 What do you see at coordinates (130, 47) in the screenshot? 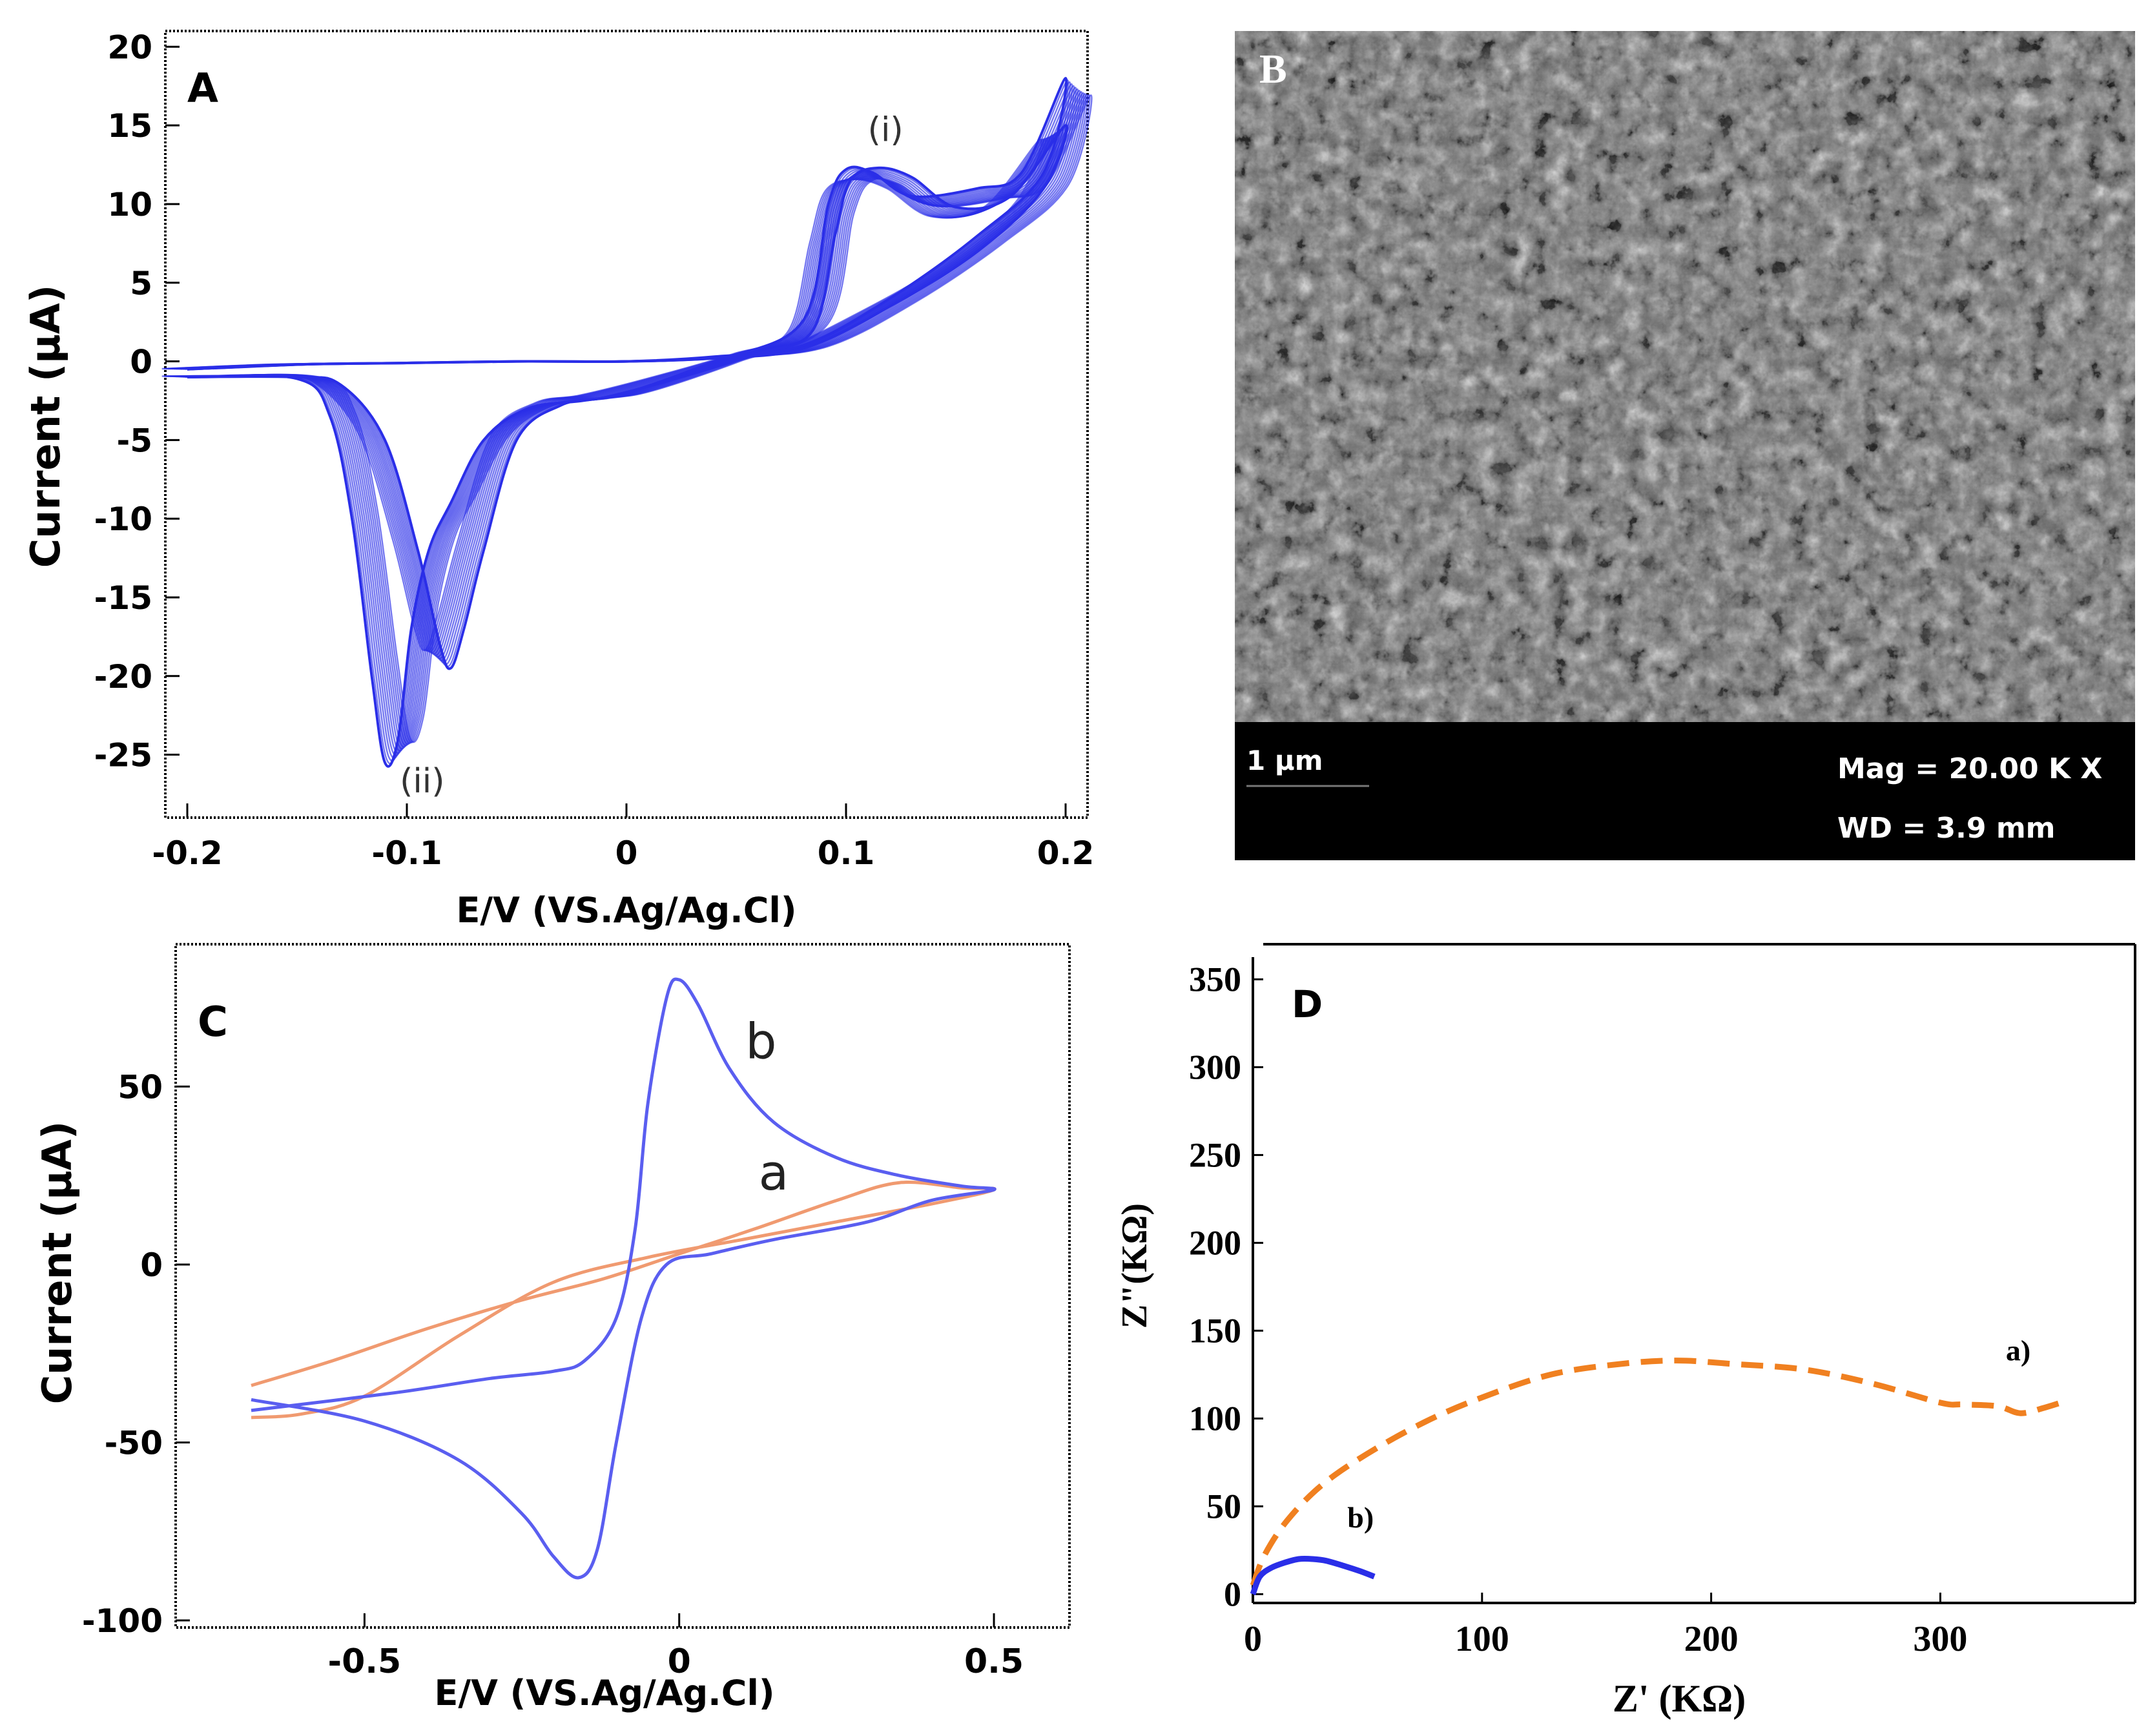
I see `panel-a-ytick-label: 20` at bounding box center [130, 47].